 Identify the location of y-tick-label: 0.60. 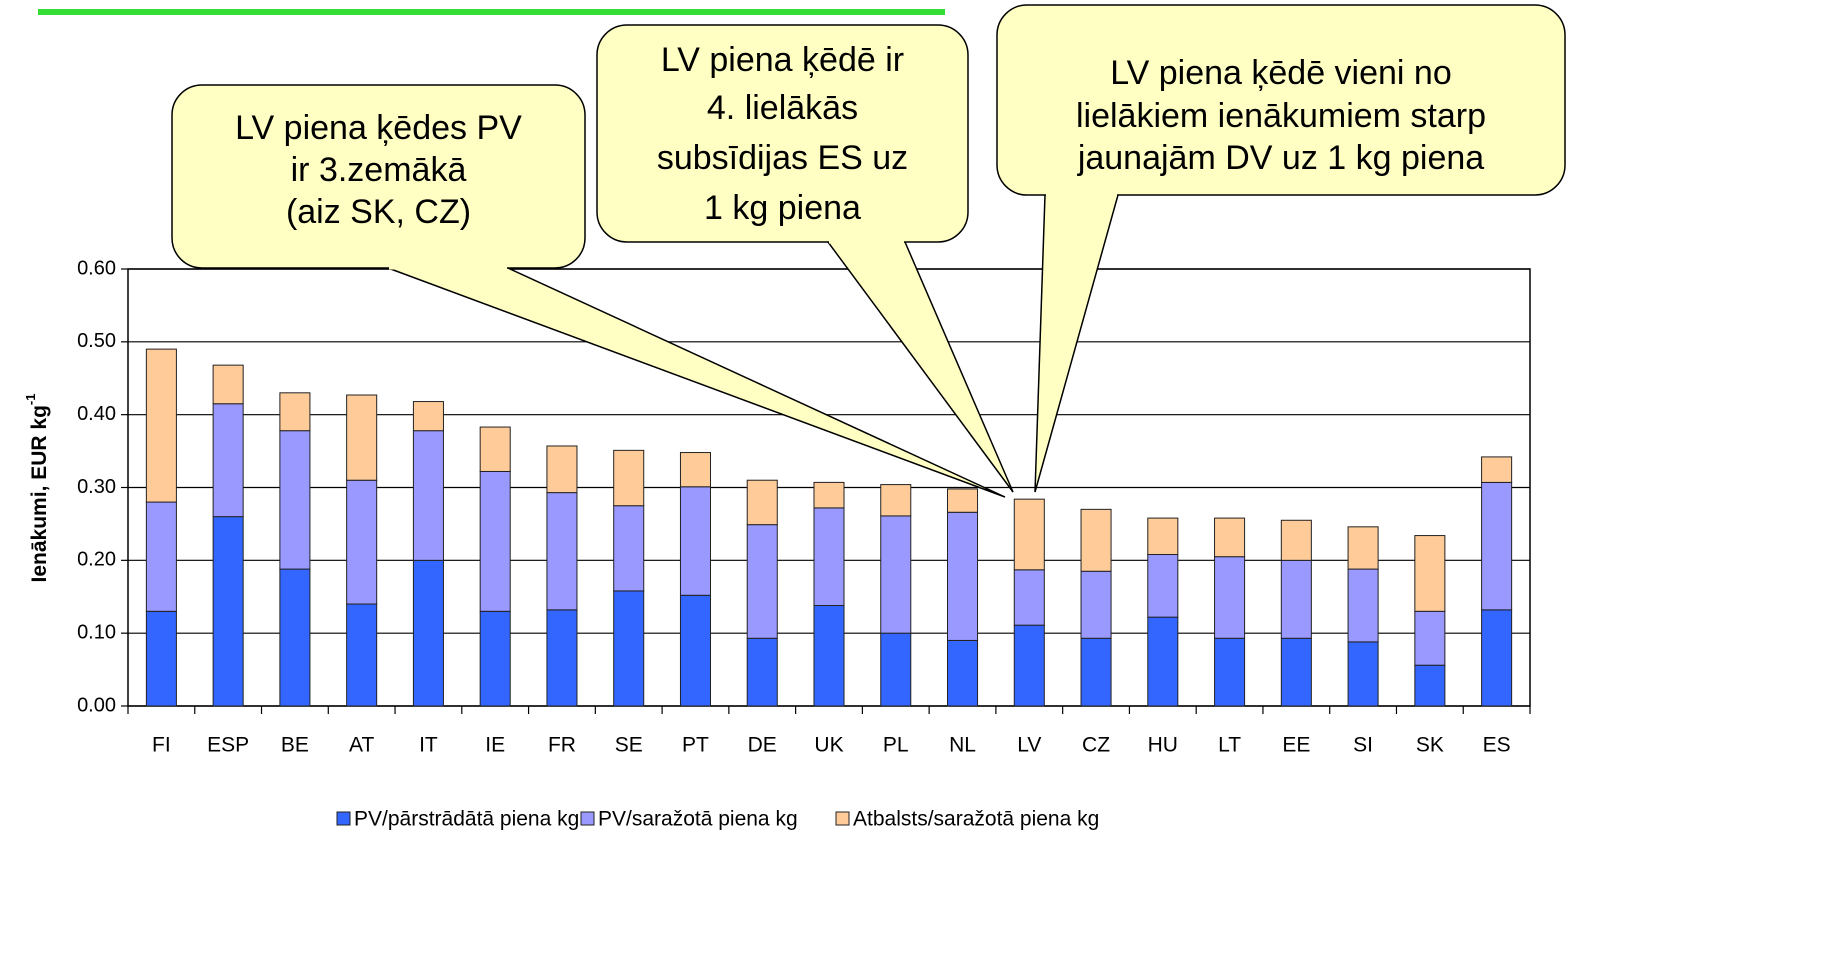
(96, 268).